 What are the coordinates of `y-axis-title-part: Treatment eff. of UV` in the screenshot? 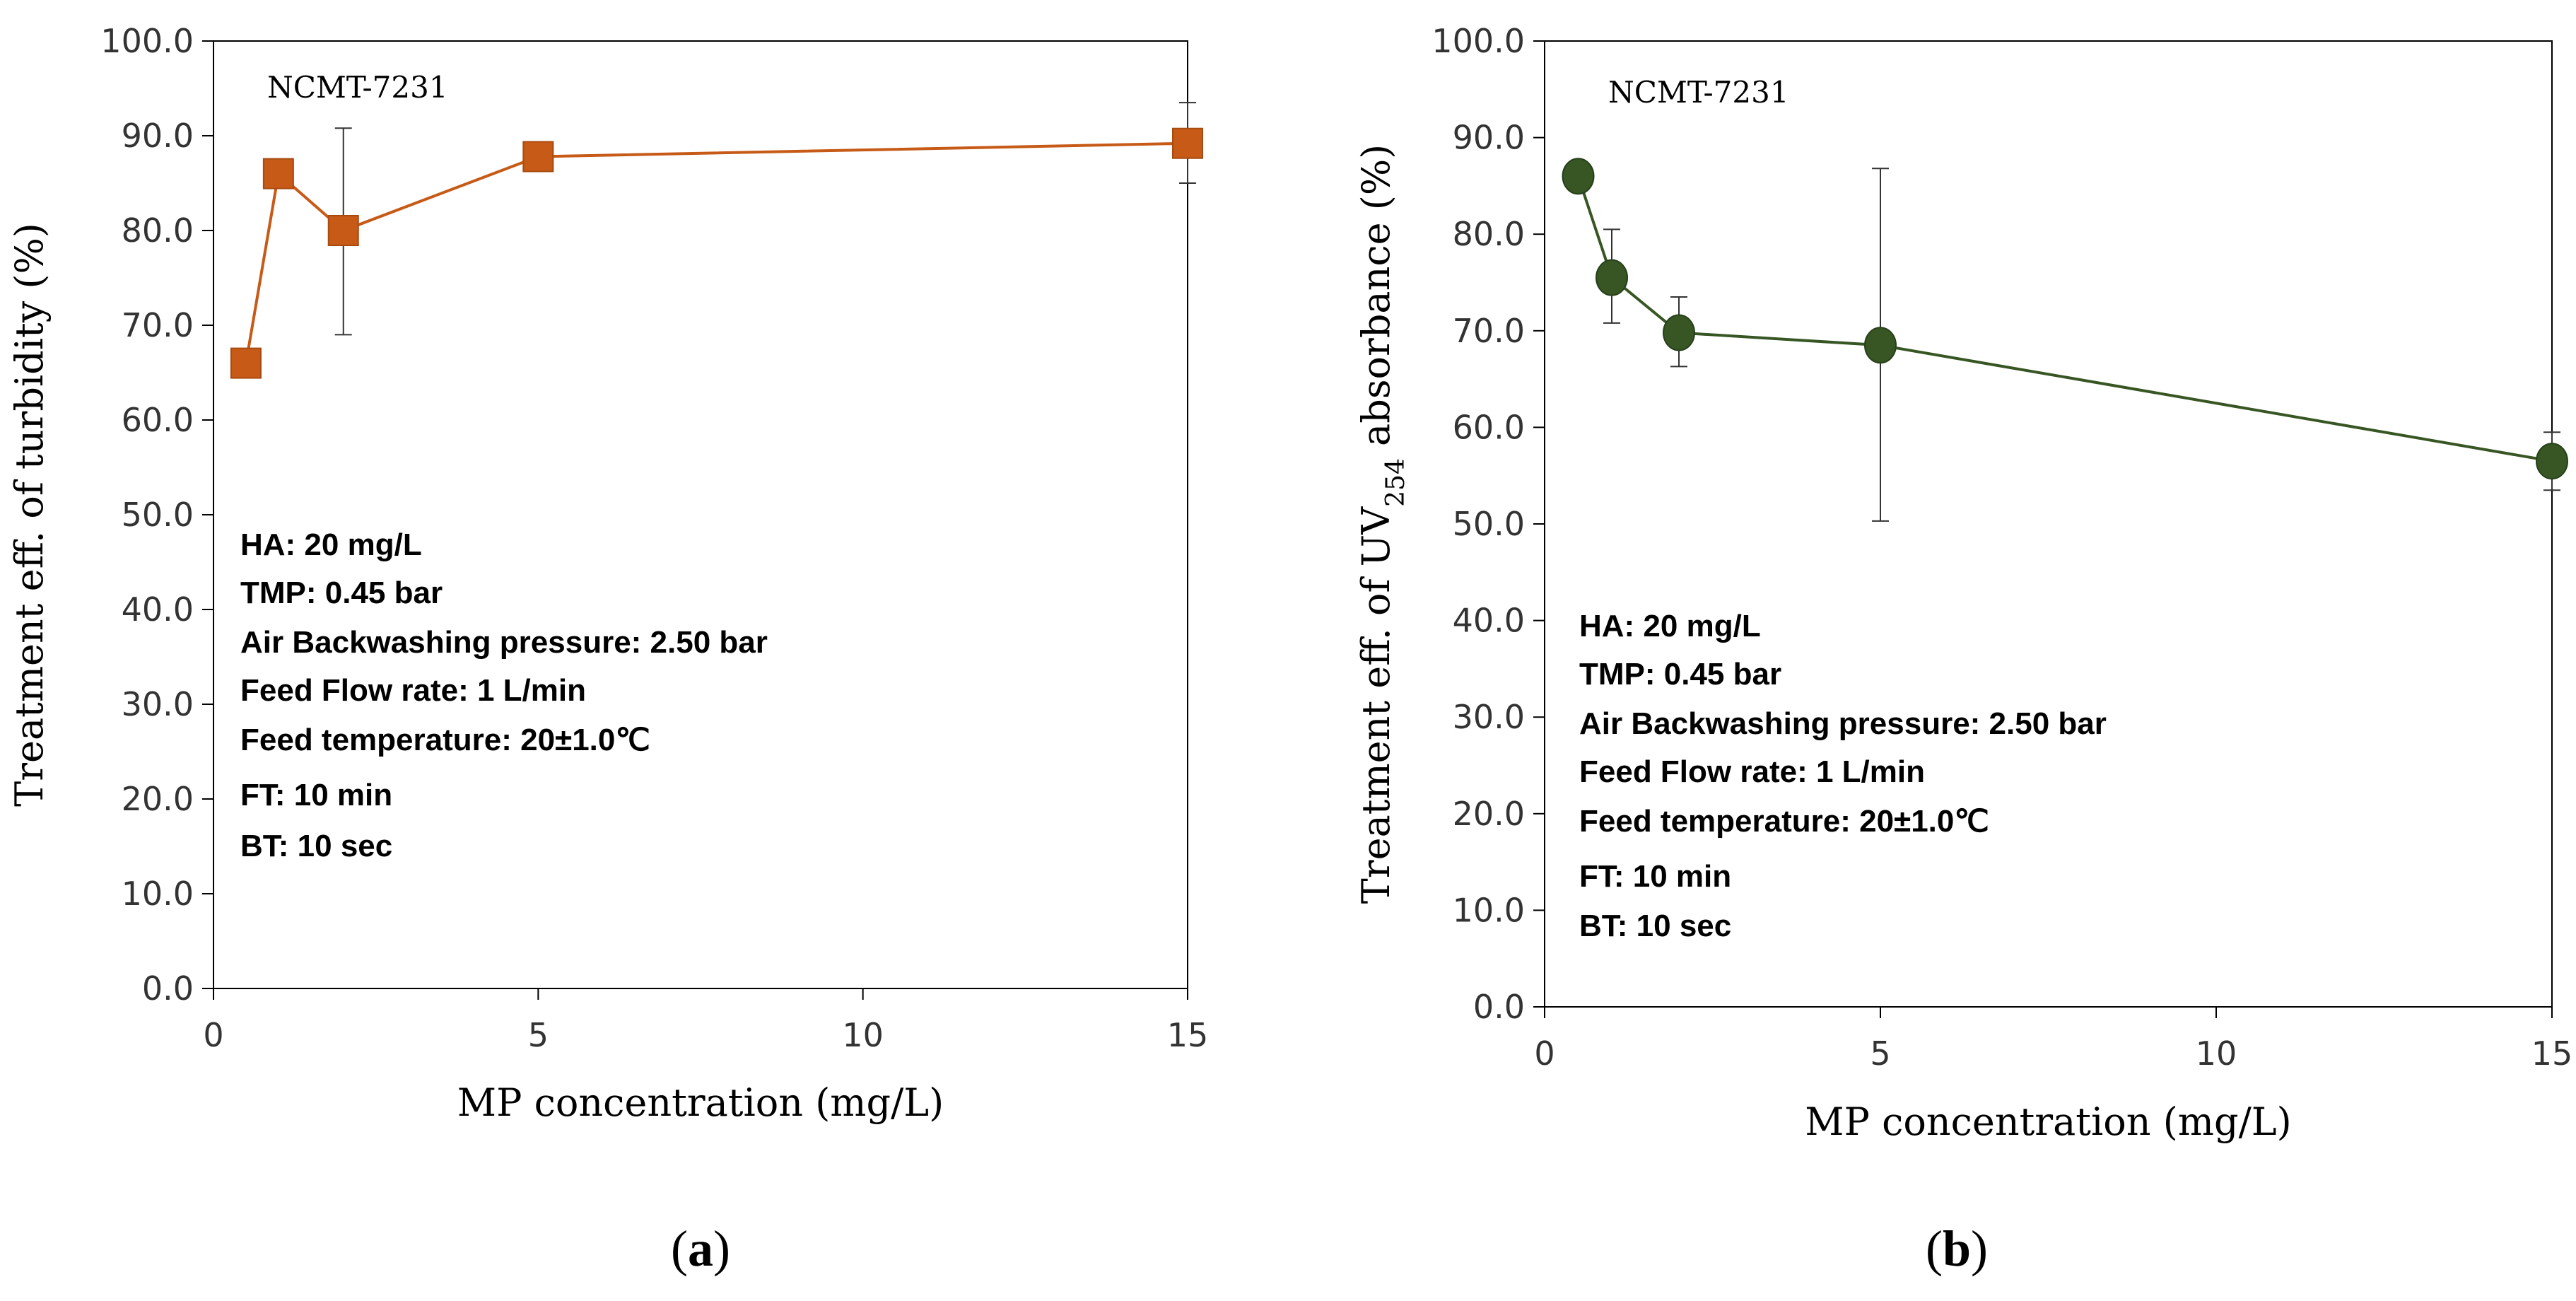 It's located at (1376, 705).